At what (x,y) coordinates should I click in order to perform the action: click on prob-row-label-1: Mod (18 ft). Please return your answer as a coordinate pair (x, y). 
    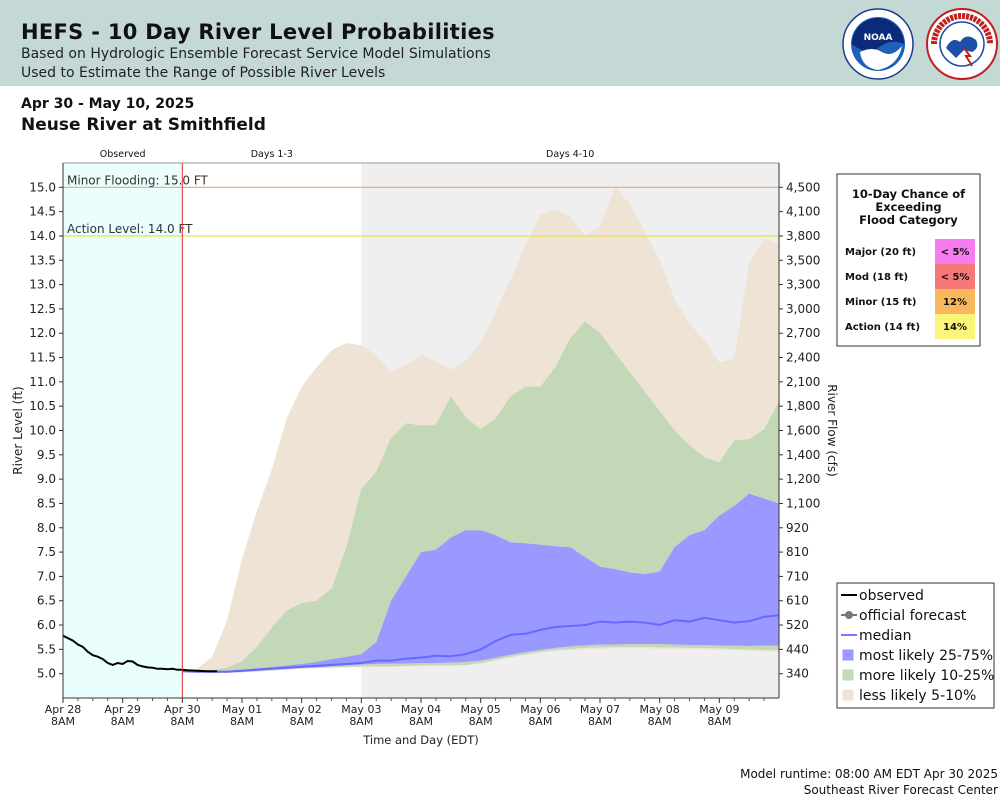
    Looking at the image, I should click on (876, 277).